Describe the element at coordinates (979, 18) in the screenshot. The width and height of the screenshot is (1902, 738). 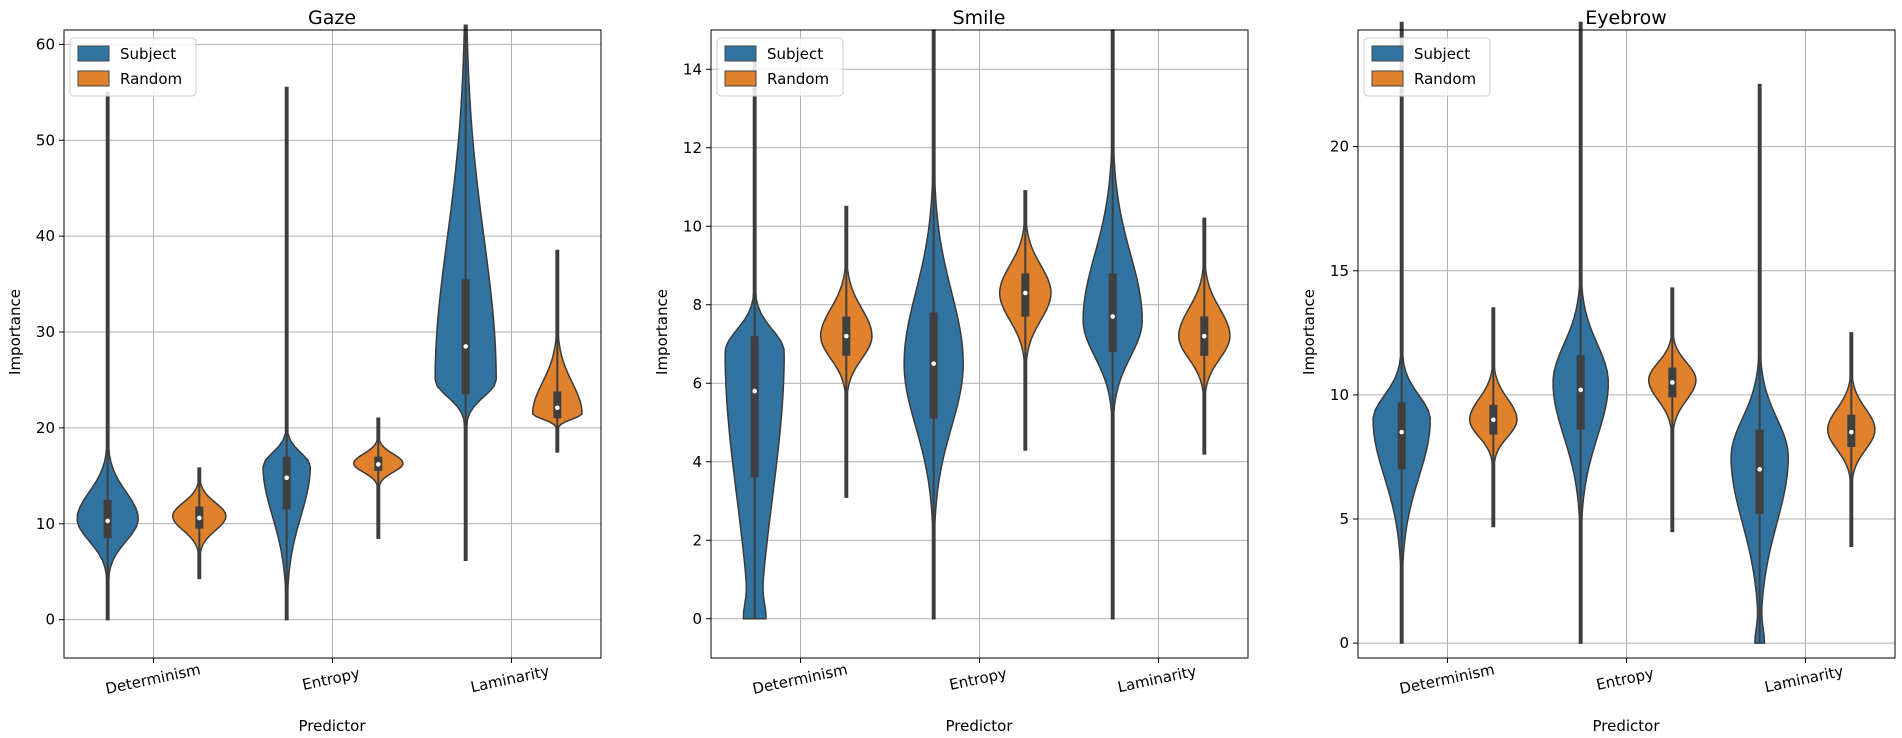
I see `panel-title: Smile` at that location.